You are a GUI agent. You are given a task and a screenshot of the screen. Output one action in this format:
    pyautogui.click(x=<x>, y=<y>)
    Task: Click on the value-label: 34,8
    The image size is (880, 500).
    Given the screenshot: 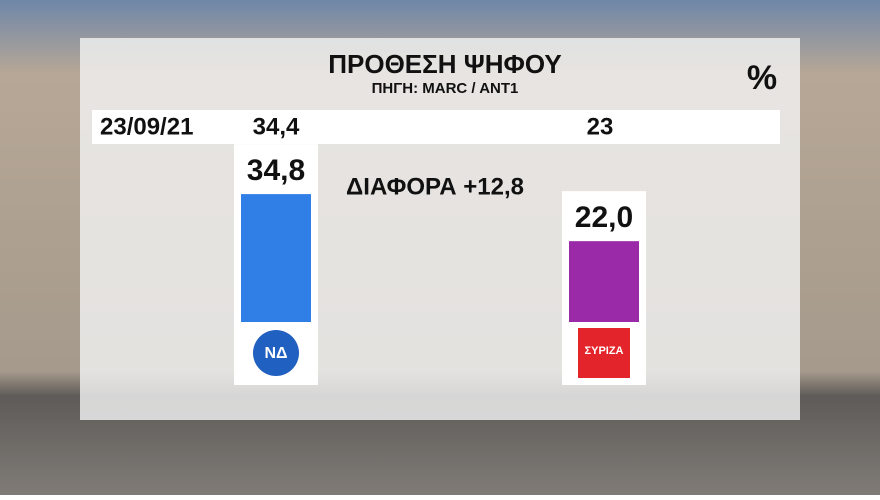 What is the action you would take?
    pyautogui.click(x=276, y=170)
    